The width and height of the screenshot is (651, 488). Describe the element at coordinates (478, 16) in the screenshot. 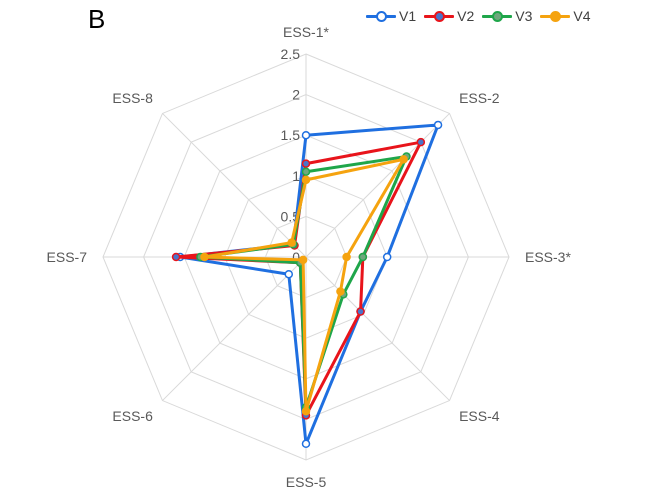

I see `legend: V1 V2 V3 V4` at that location.